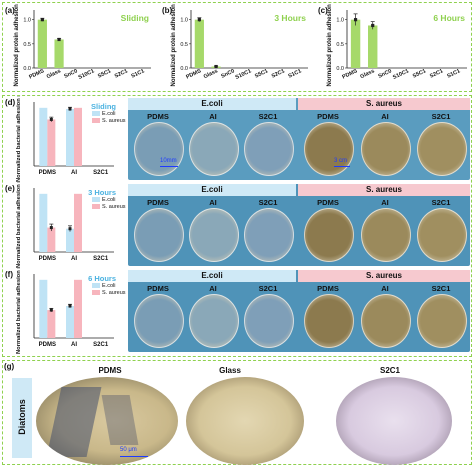 The height and width of the screenshot is (467, 474). Describe the element at coordinates (169, 166) in the screenshot. I see `scale-bar-left` at that location.